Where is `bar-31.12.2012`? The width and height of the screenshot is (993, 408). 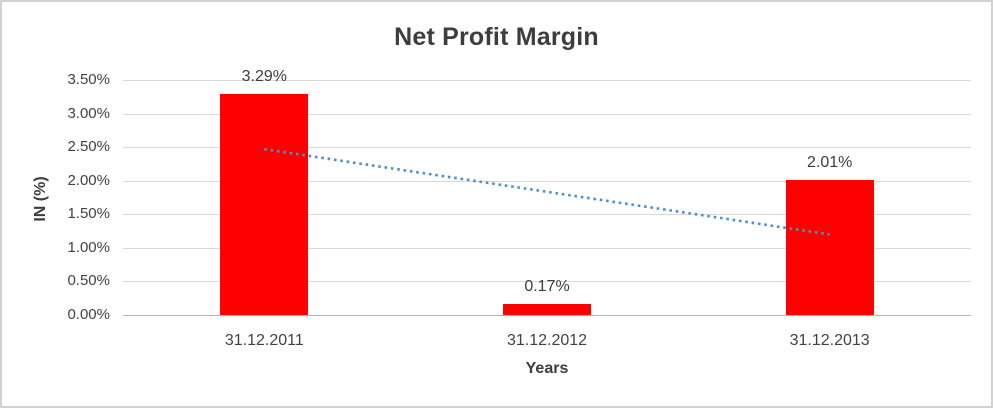 bar-31.12.2012 is located at coordinates (547, 309).